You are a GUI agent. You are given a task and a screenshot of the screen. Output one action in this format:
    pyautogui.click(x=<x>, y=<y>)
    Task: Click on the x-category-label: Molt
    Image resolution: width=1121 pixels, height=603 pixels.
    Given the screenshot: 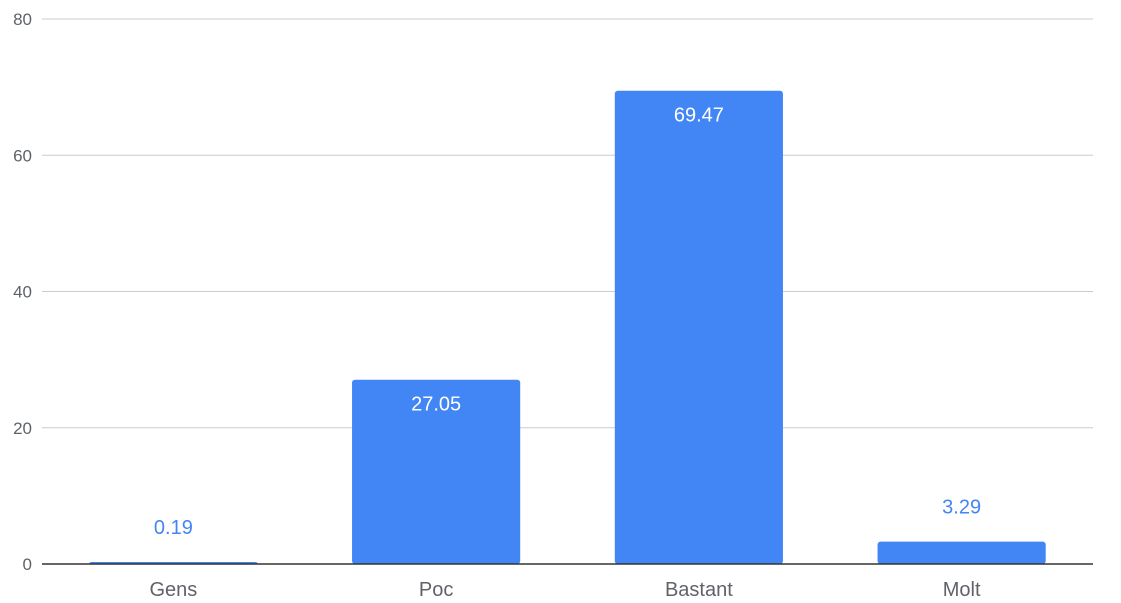 What is the action you would take?
    pyautogui.click(x=962, y=590)
    